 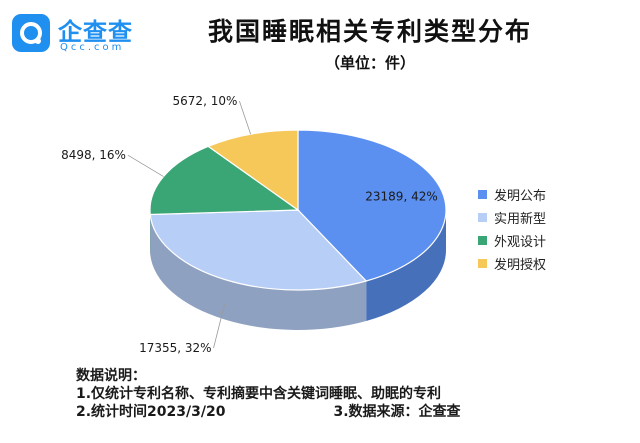 What do you see at coordinates (93, 155) in the screenshot?
I see `data-label-3: 8498, 16%` at bounding box center [93, 155].